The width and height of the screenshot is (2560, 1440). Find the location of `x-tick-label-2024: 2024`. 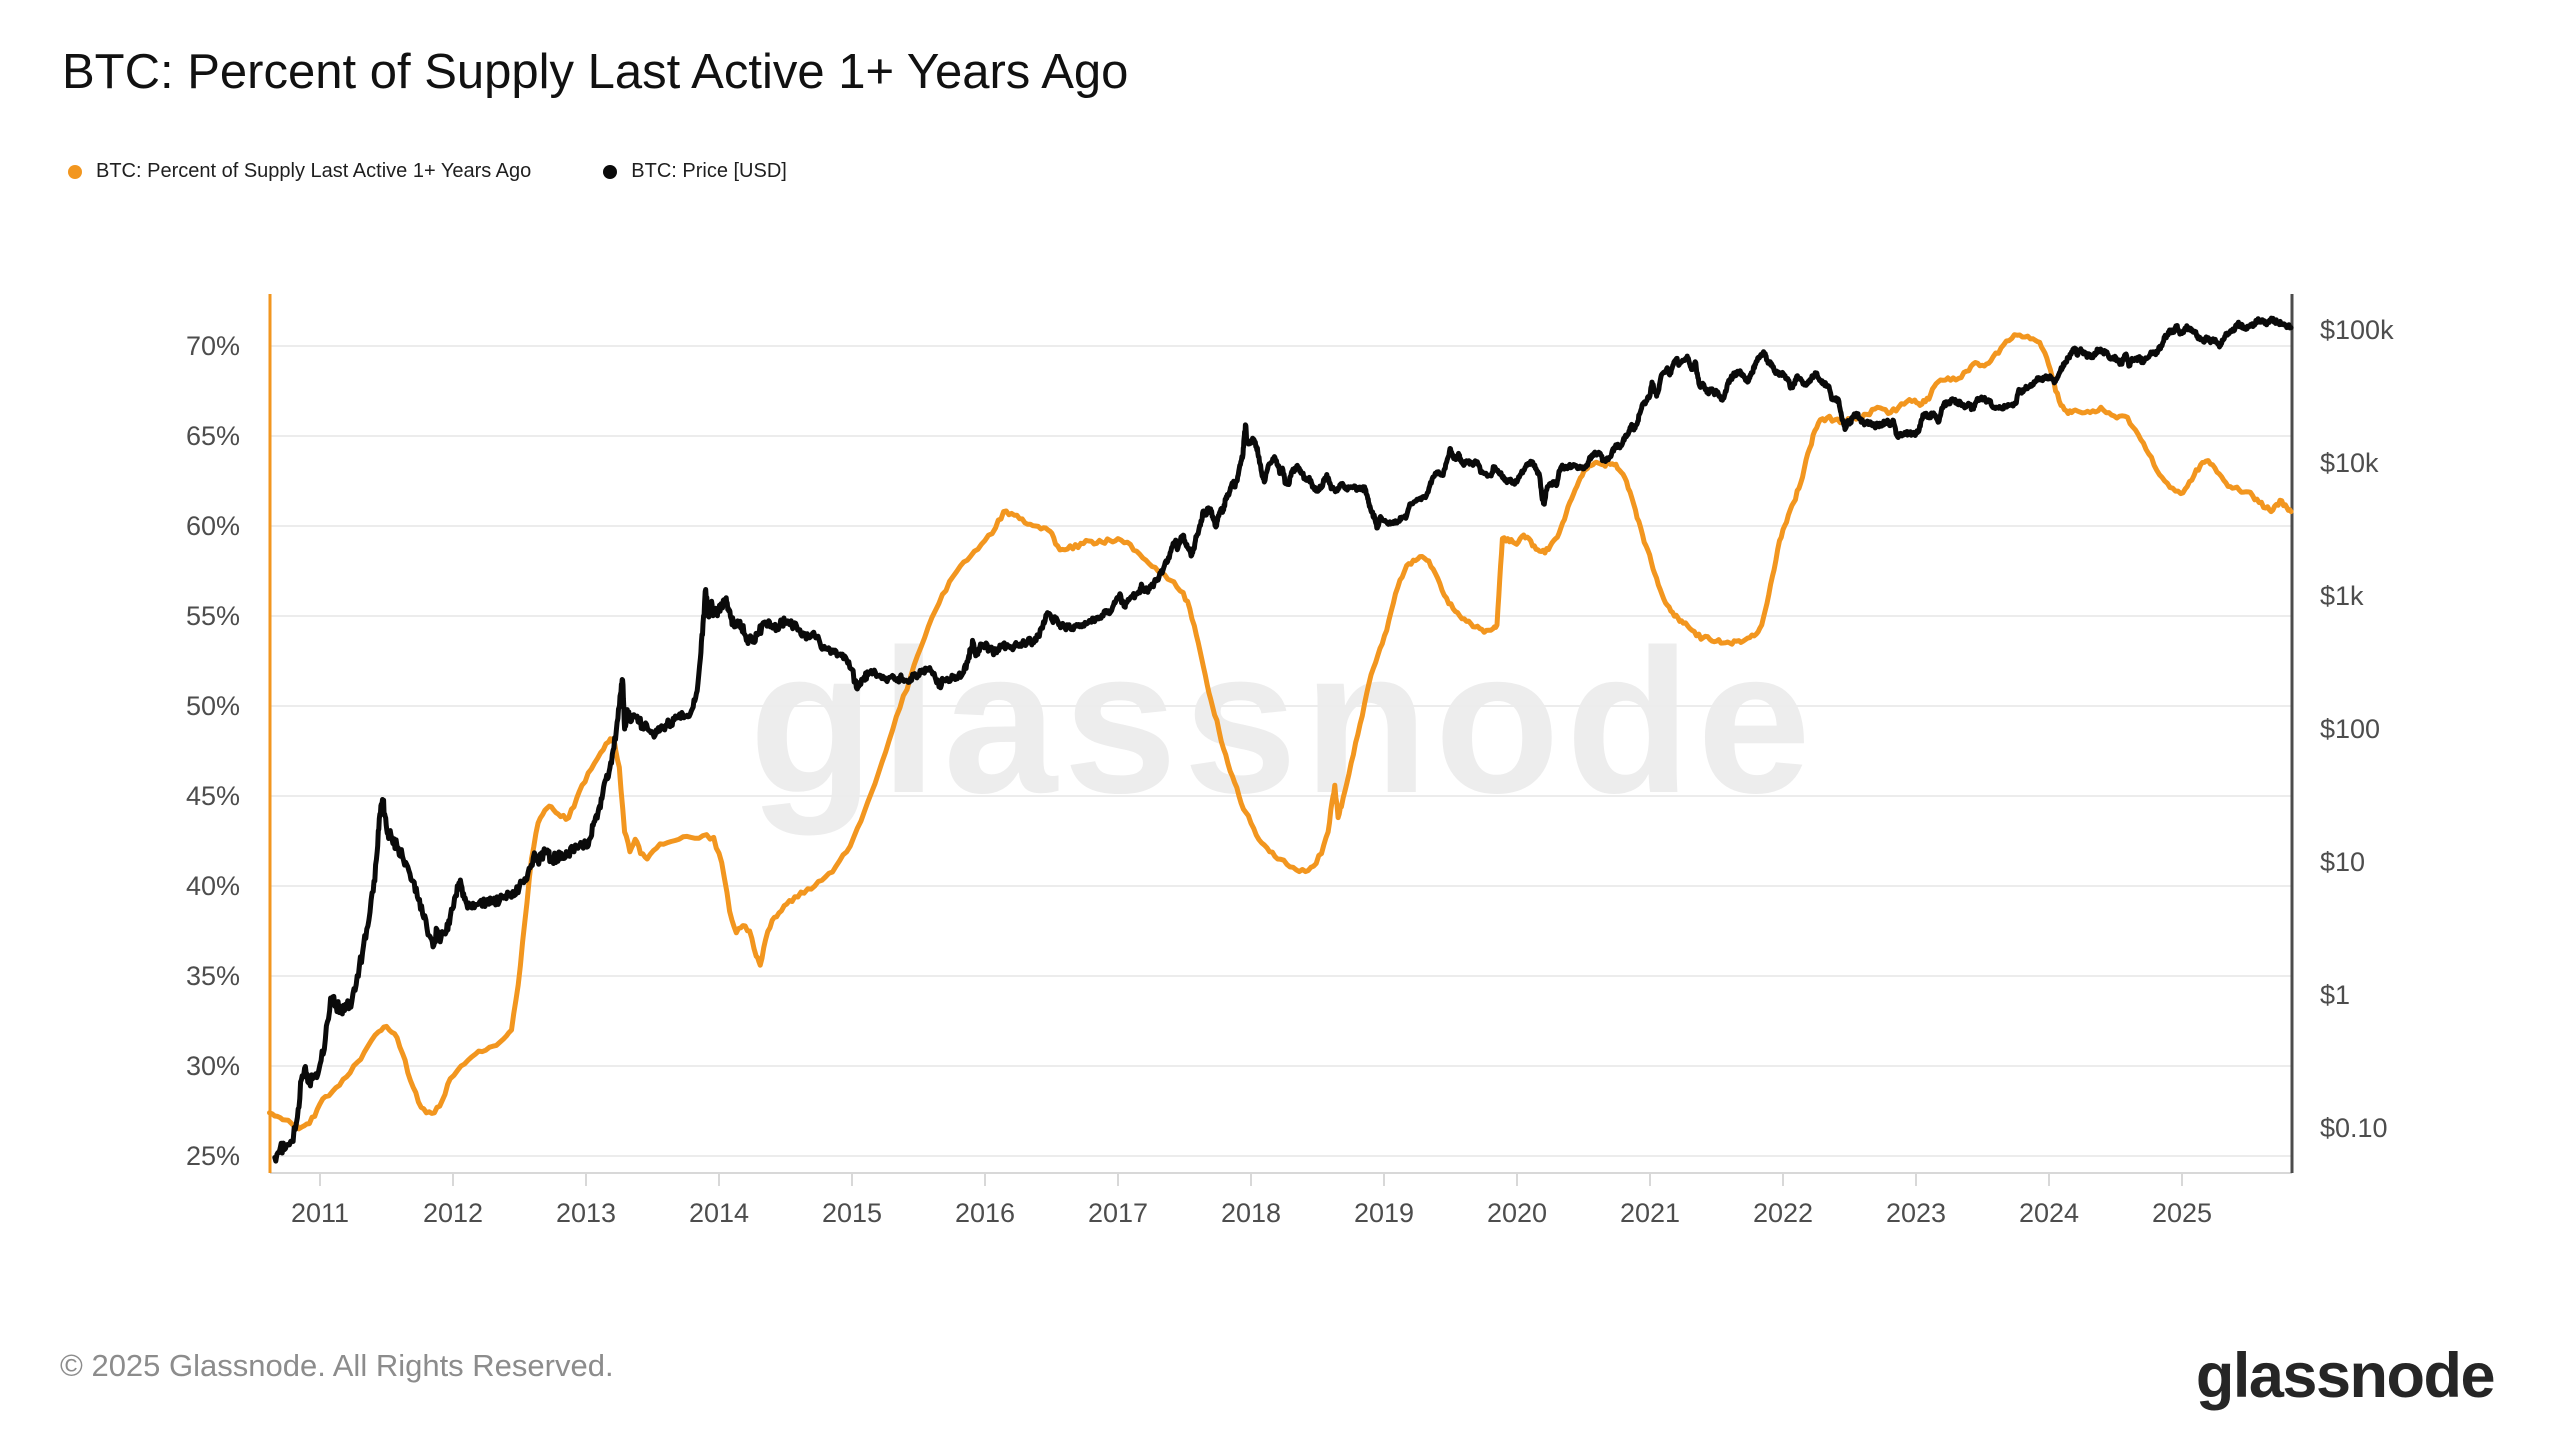

x-tick-label-2024: 2024 is located at coordinates (2049, 1213).